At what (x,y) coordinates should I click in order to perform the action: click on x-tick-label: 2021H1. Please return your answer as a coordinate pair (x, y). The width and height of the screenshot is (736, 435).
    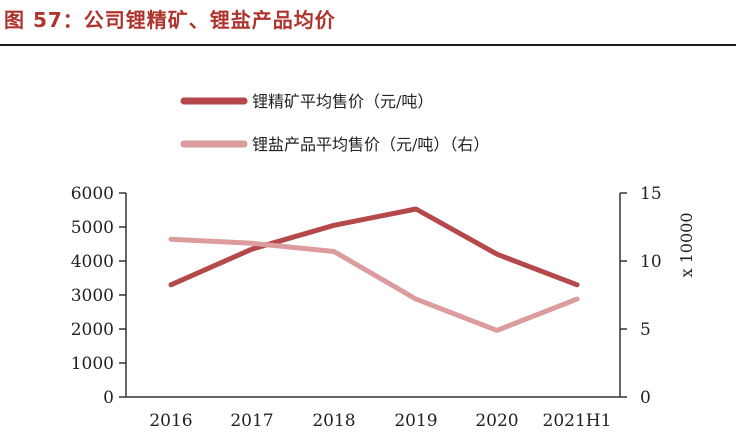
    Looking at the image, I should click on (577, 421).